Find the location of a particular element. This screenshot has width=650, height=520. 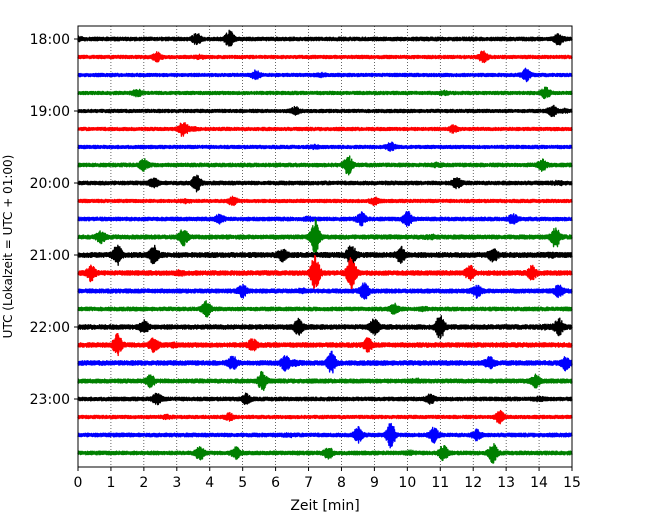

y-tick-label: 19:00 is located at coordinates (50, 112).